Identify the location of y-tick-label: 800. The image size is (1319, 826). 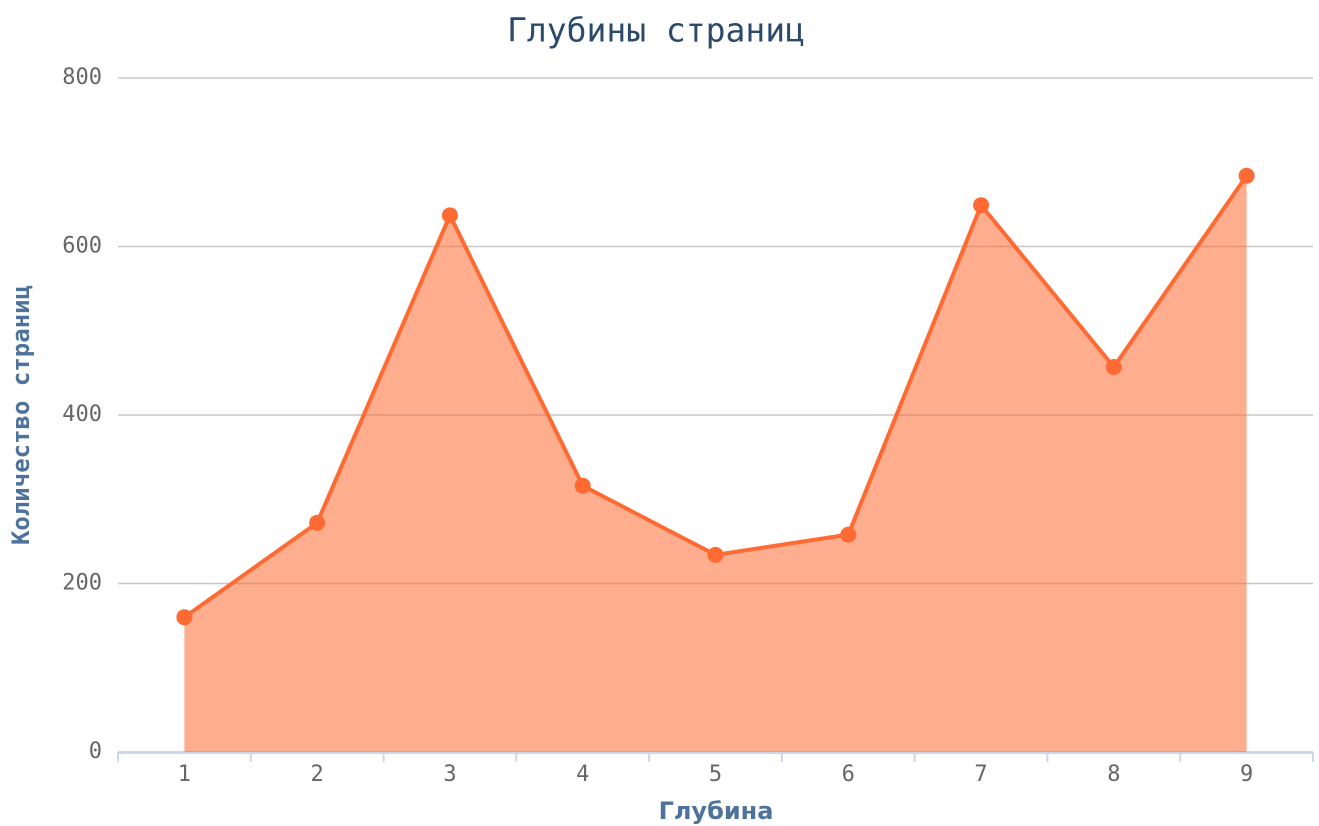
(82, 77).